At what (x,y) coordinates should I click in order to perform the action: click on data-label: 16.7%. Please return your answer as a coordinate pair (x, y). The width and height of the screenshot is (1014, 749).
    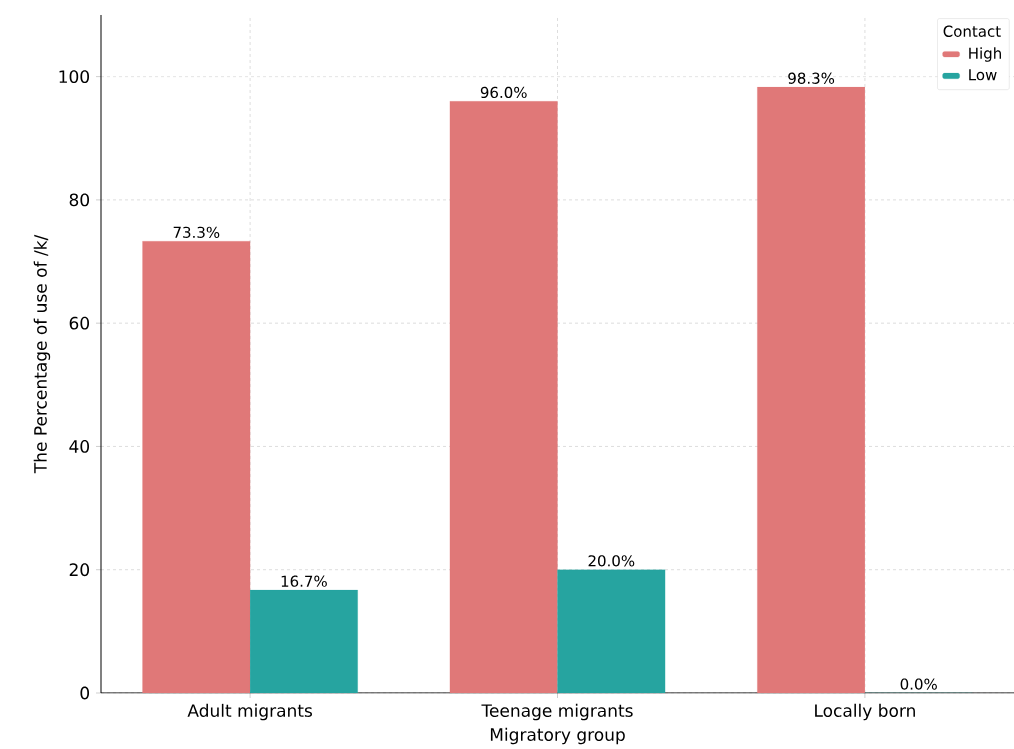
    Looking at the image, I should click on (304, 581).